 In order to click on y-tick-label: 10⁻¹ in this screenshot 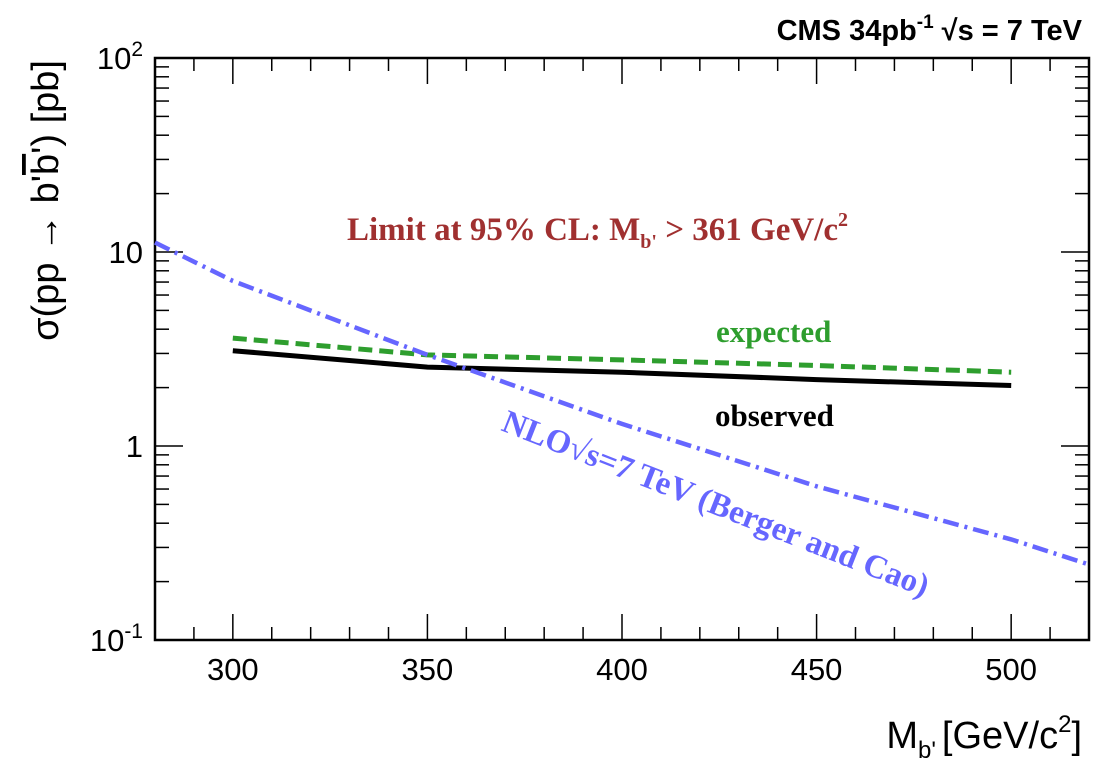, I will do `click(116, 639)`.